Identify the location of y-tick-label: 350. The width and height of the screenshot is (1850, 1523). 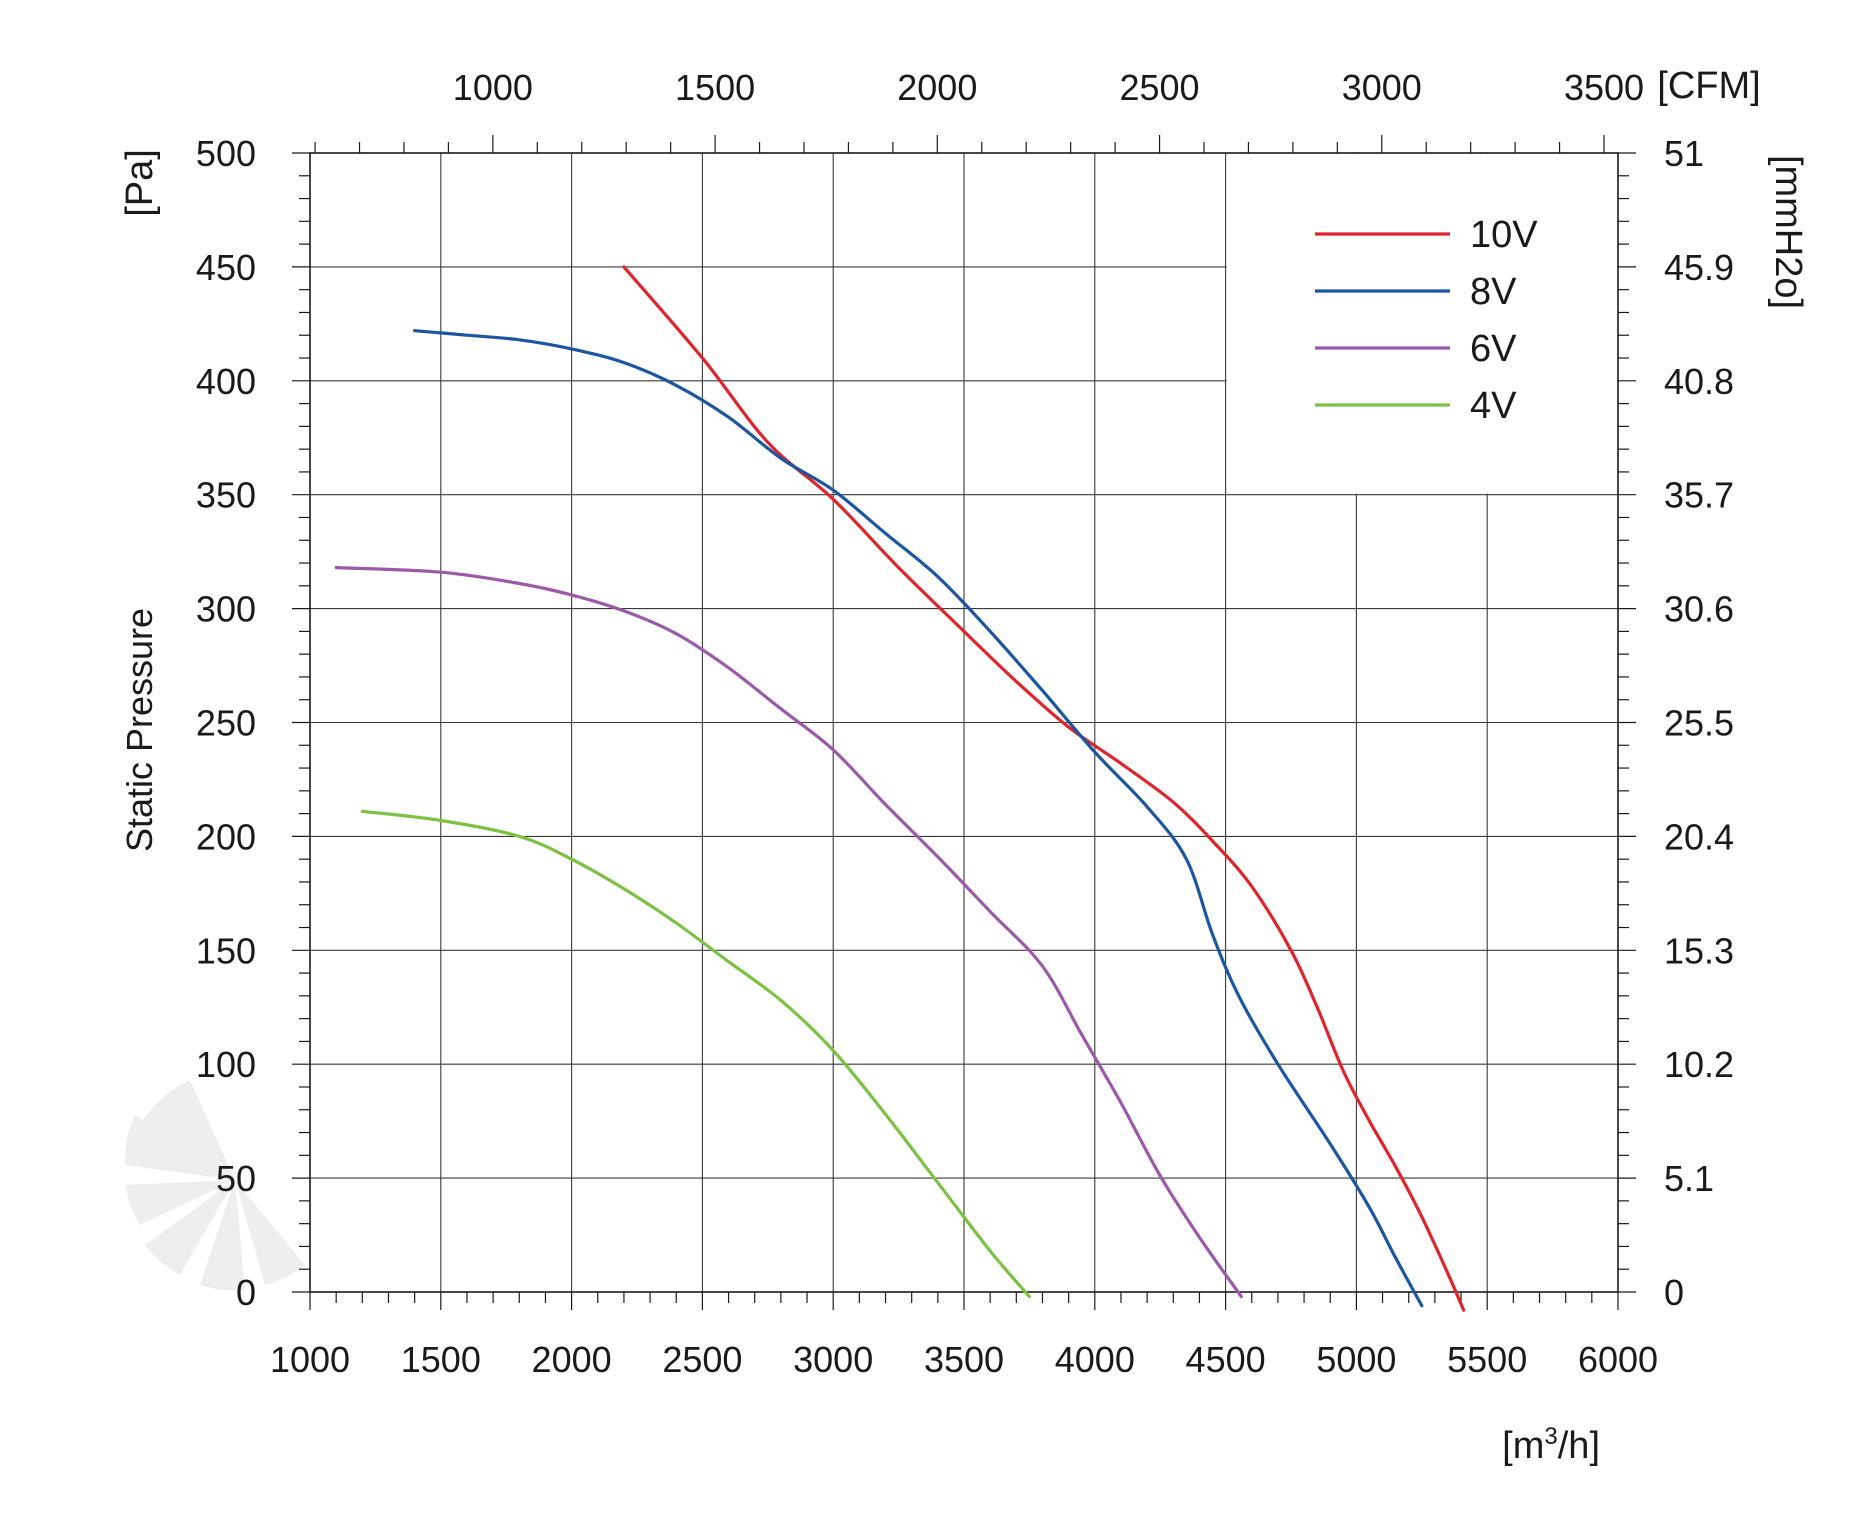
(226, 495).